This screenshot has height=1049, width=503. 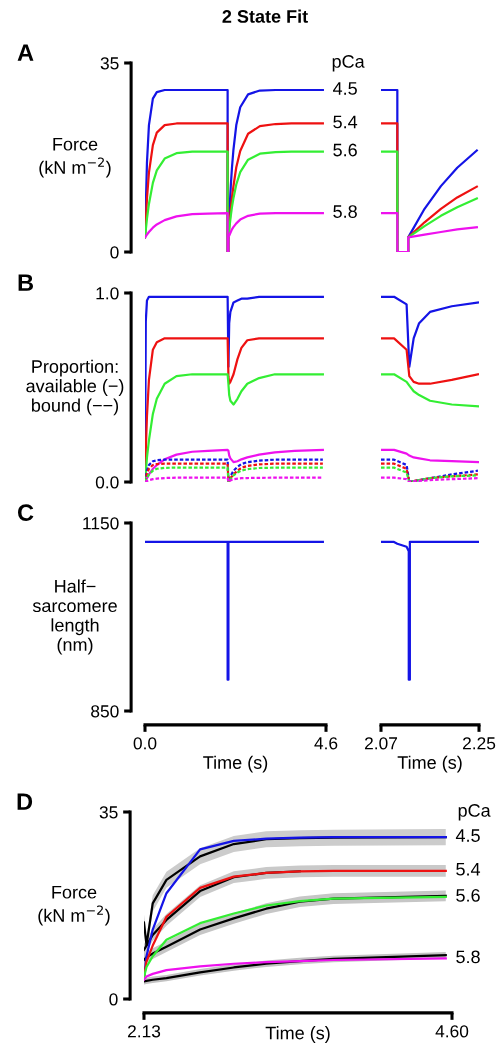 What do you see at coordinates (326, 743) in the screenshot?
I see `x-tick-label: 4.6` at bounding box center [326, 743].